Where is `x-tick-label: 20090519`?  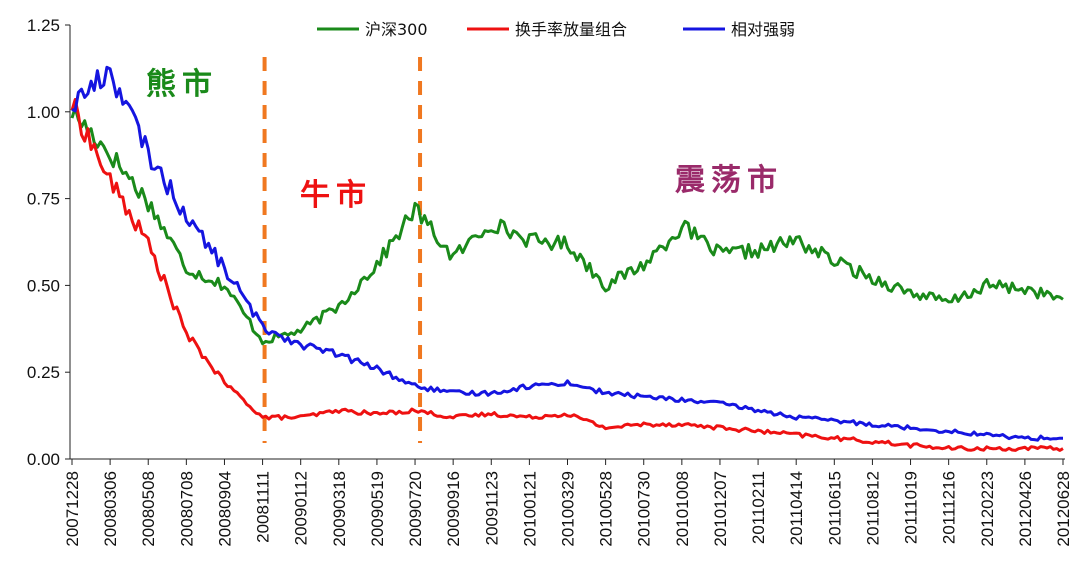 x-tick-label: 20090519 is located at coordinates (377, 509).